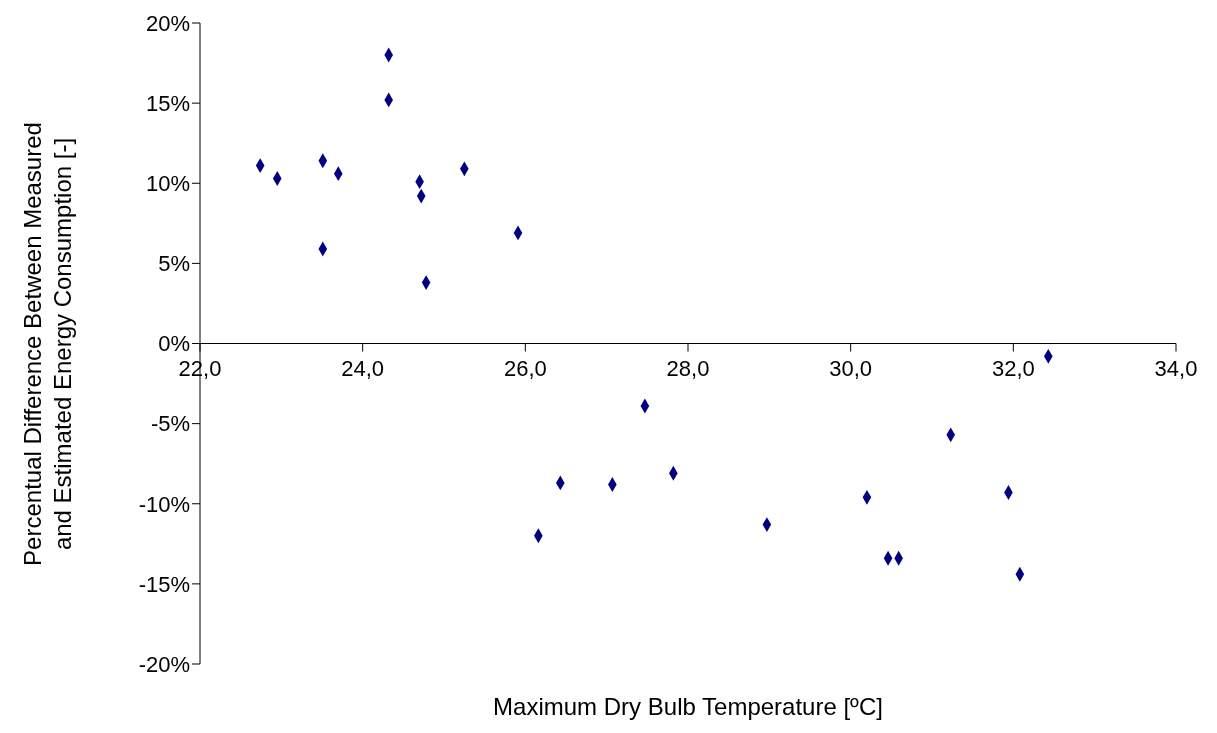 This screenshot has width=1217, height=733. I want to click on x-tick-label: 22,0, so click(200, 368).